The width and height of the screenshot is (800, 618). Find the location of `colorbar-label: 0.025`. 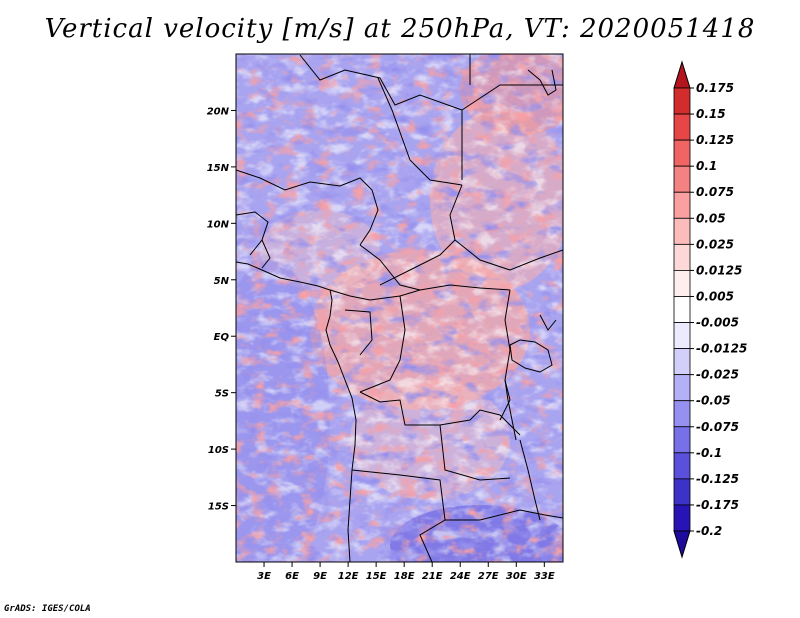

colorbar-label: 0.025 is located at coordinates (715, 244).